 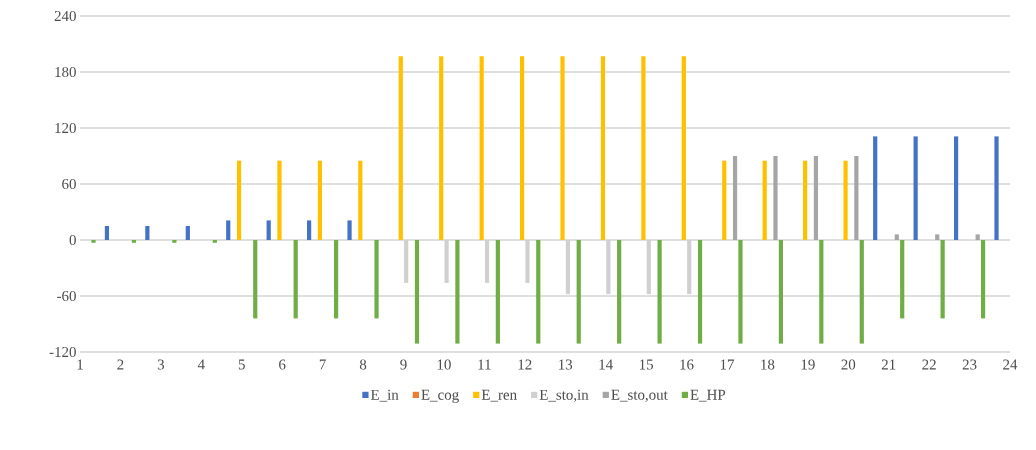 What do you see at coordinates (727, 364) in the screenshot?
I see `x-tick-label: 17` at bounding box center [727, 364].